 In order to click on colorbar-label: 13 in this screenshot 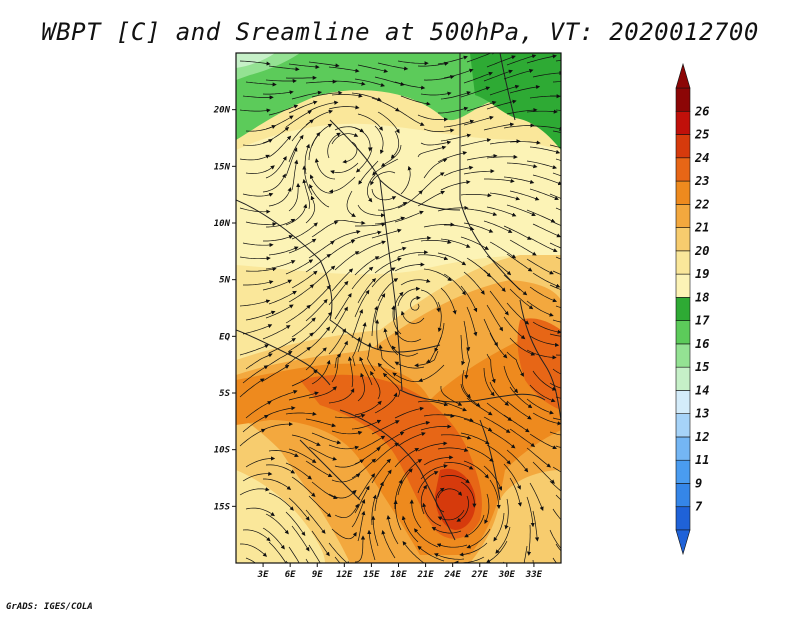, I will do `click(702, 414)`.